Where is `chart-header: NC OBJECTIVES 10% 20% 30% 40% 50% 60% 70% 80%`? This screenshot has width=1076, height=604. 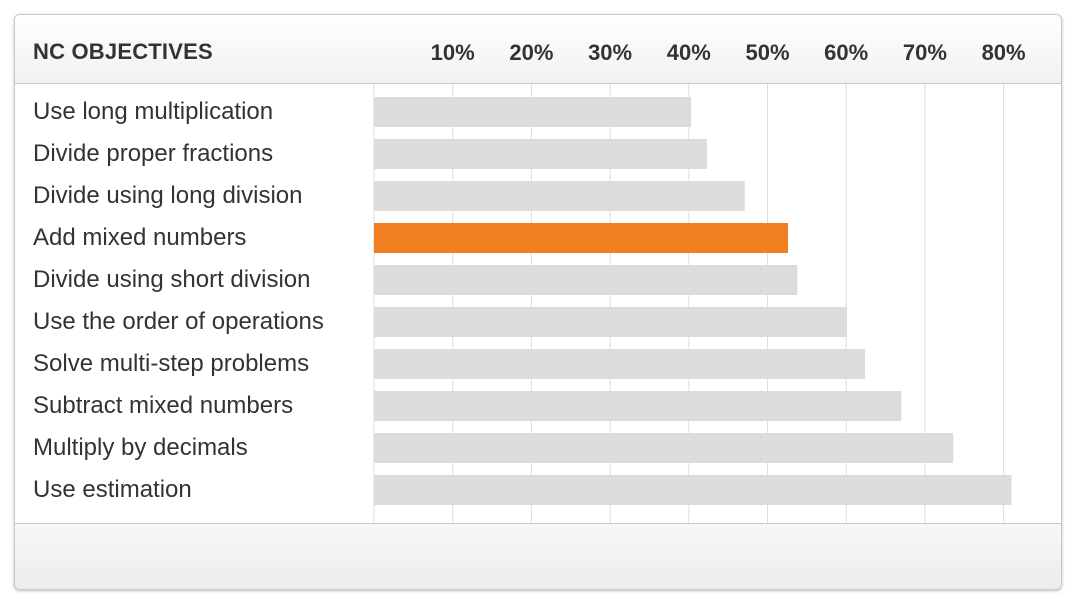
chart-header: NC OBJECTIVES 10% 20% 30% 40% 50% 60% 70% 80% is located at coordinates (538, 49).